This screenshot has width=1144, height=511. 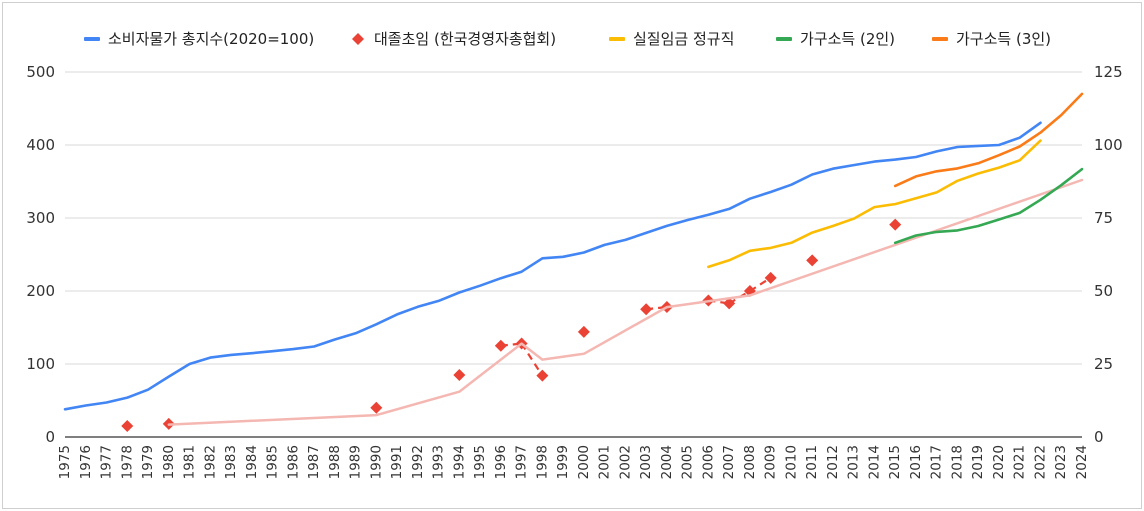 What do you see at coordinates (356, 462) in the screenshot?
I see `x-tick-label: 1989` at bounding box center [356, 462].